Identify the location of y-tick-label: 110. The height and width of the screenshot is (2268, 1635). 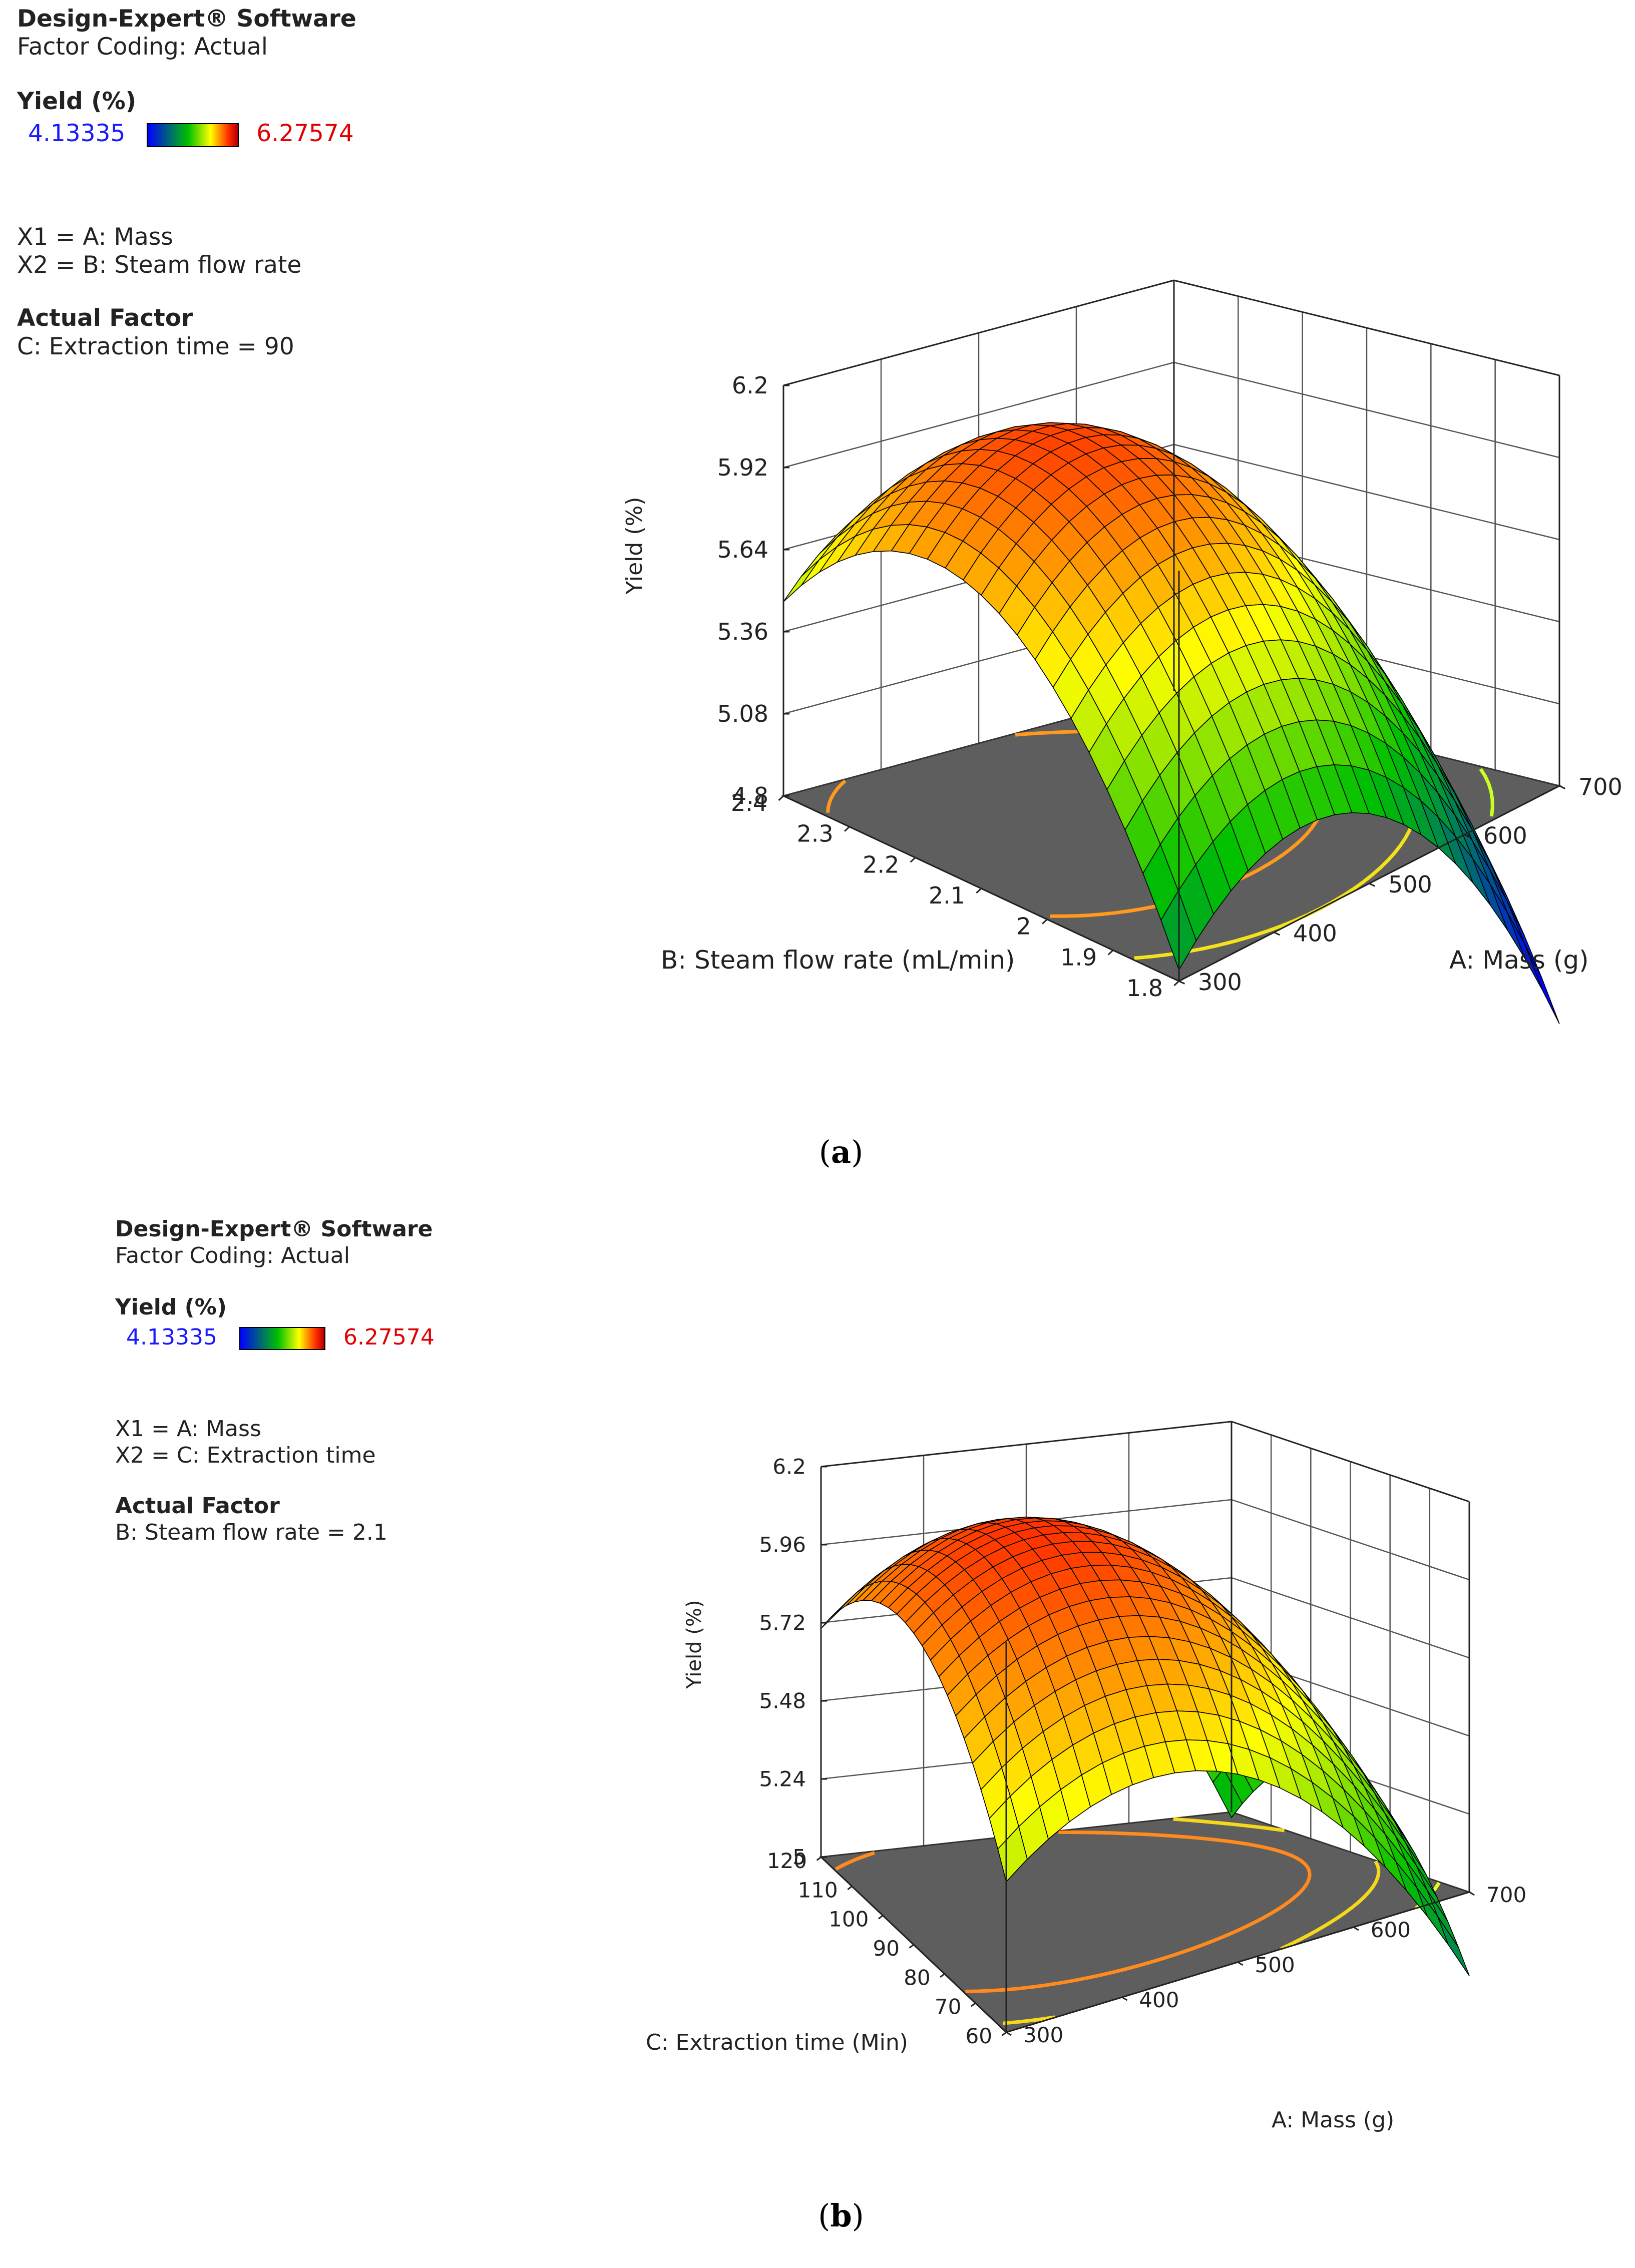
(817, 1890).